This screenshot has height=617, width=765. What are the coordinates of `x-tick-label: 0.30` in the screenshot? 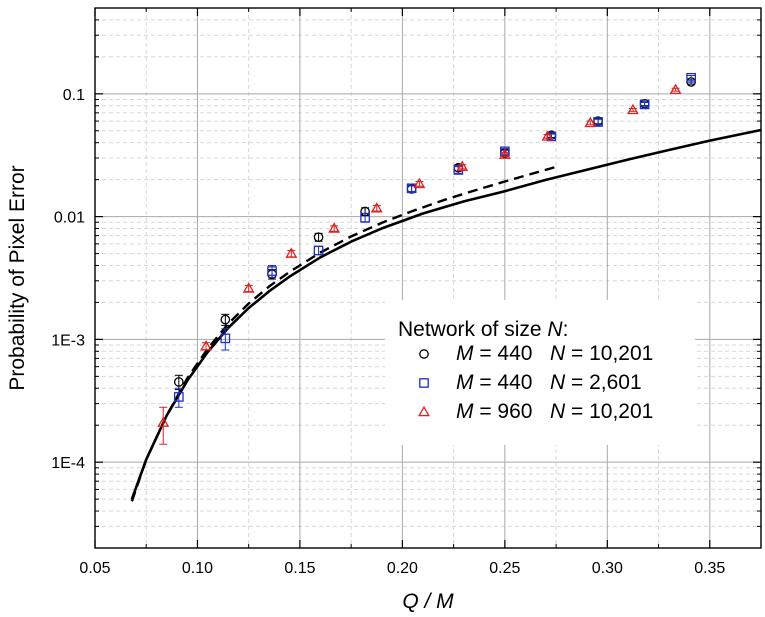 It's located at (607, 568).